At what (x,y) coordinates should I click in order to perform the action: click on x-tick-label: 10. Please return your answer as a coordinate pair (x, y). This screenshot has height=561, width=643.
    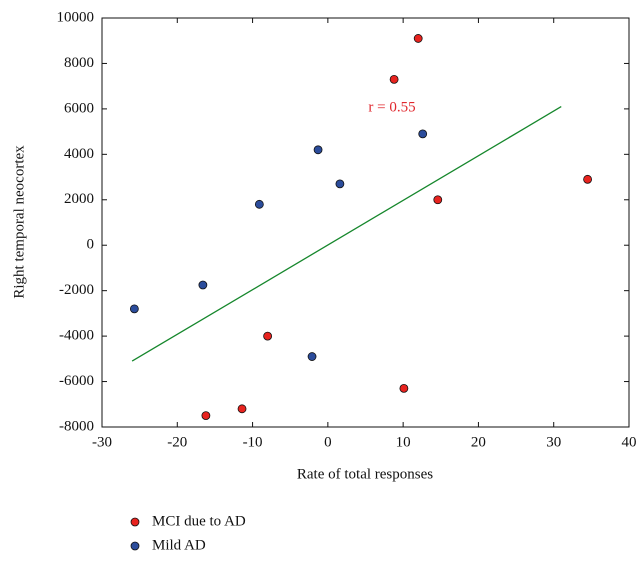
    Looking at the image, I should click on (403, 442).